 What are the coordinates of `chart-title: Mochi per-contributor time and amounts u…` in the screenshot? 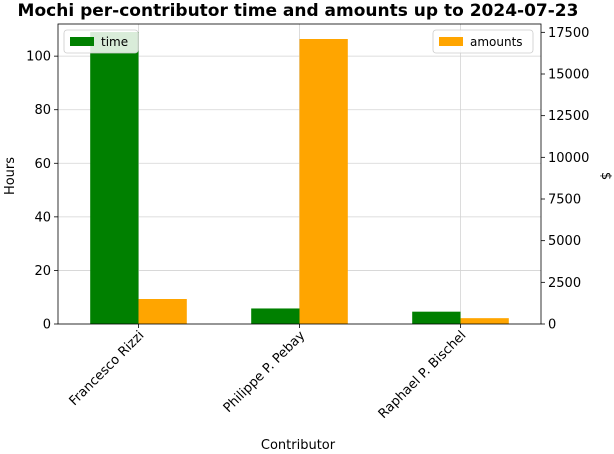 It's located at (298, 11).